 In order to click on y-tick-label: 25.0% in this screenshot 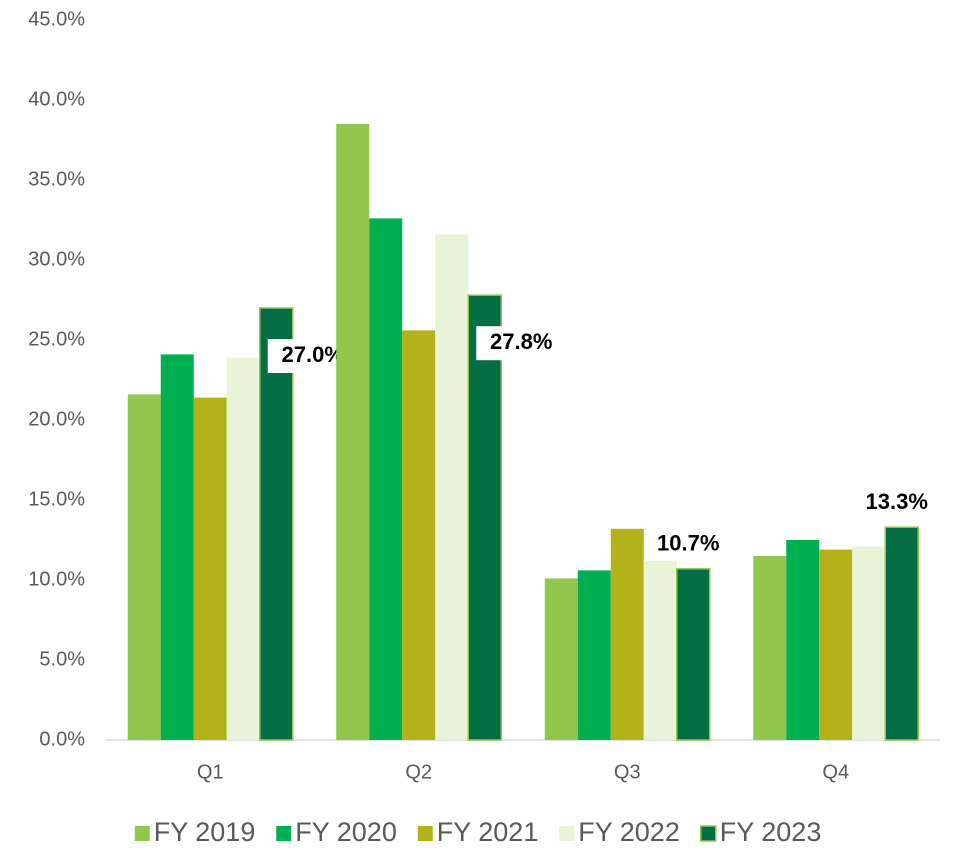, I will do `click(56, 339)`.